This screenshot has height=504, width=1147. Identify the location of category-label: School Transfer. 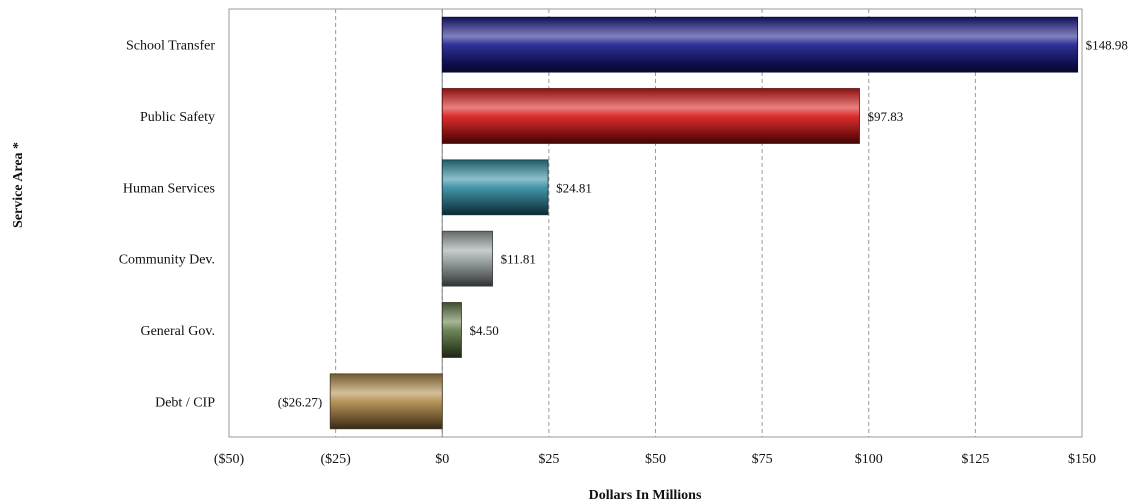
(170, 46).